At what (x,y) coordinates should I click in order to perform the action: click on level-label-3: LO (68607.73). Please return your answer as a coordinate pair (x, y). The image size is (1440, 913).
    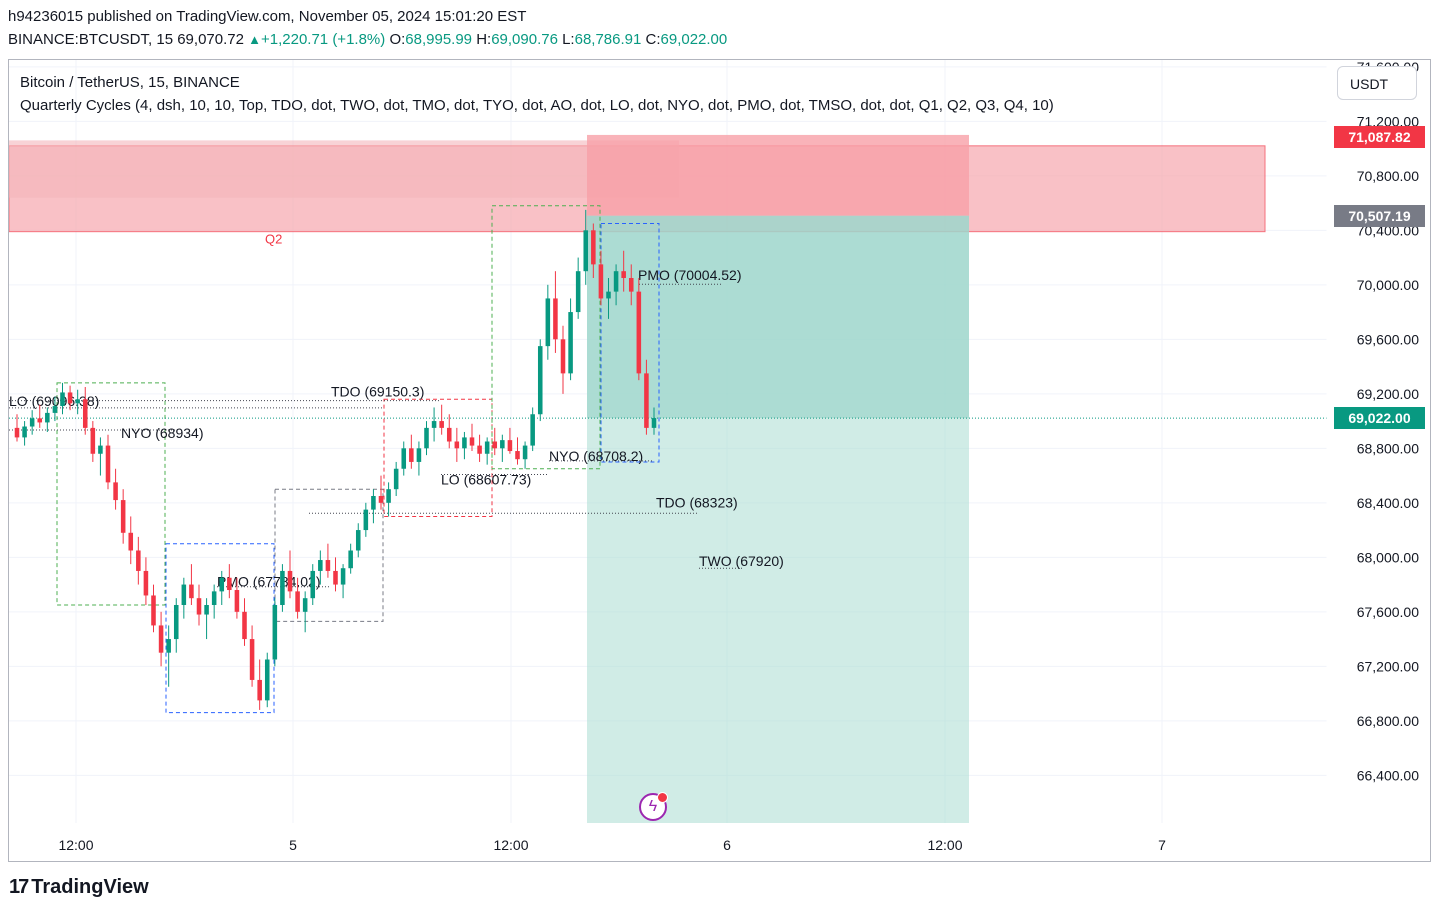
    Looking at the image, I should click on (486, 480).